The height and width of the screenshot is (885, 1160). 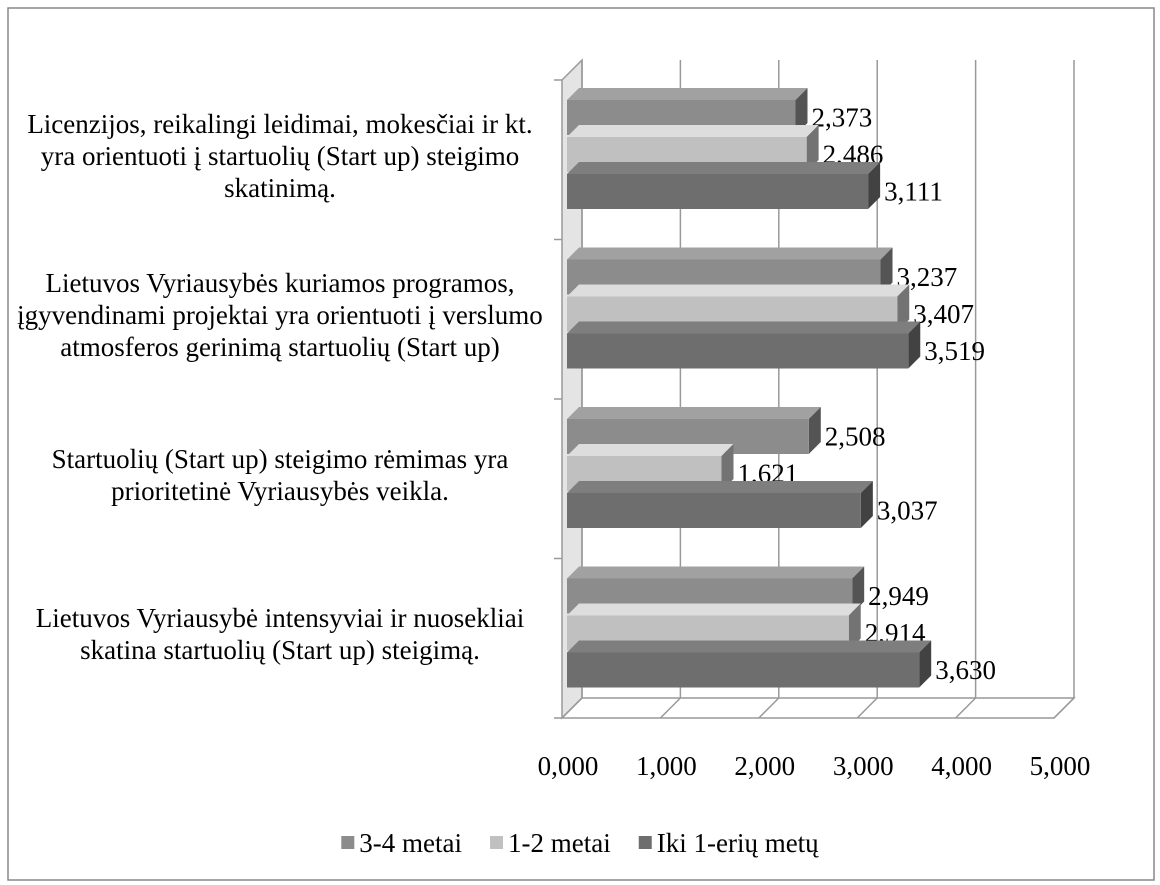 I want to click on value-label: 2,373, so click(x=842, y=118).